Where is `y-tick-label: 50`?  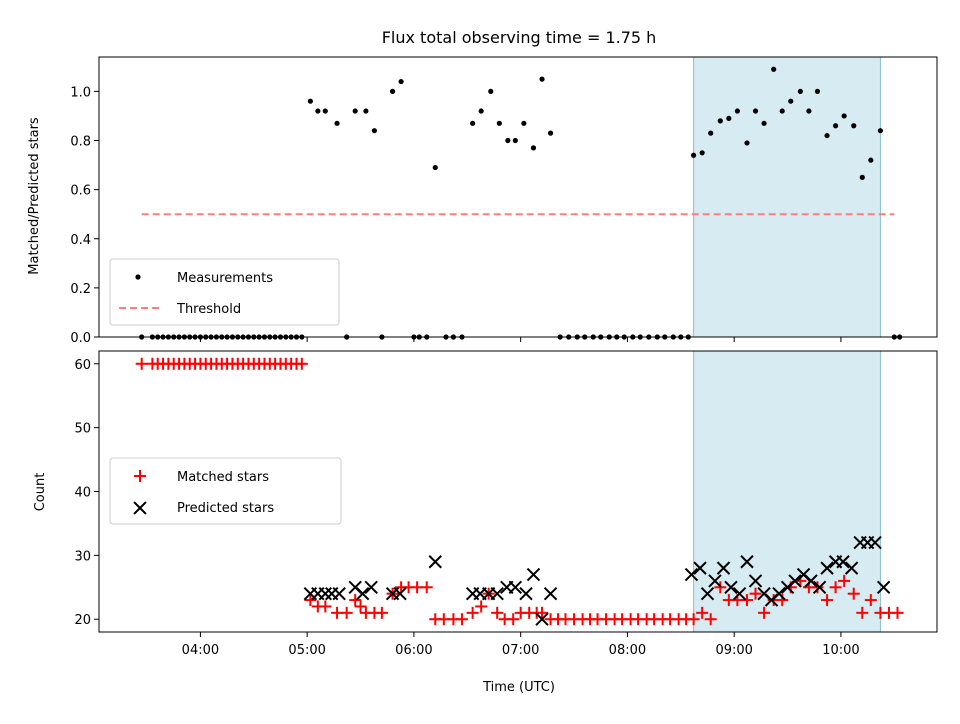
y-tick-label: 50 is located at coordinates (82, 429).